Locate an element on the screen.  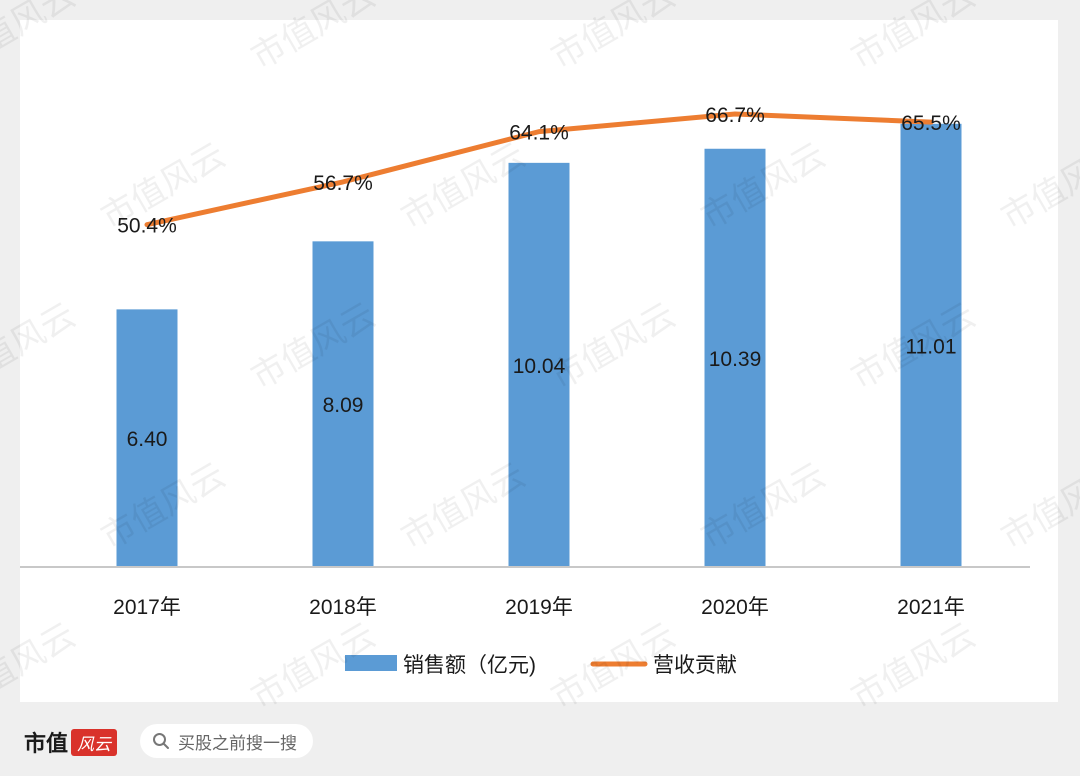
line-value-label-4: 65.5% is located at coordinates (931, 123).